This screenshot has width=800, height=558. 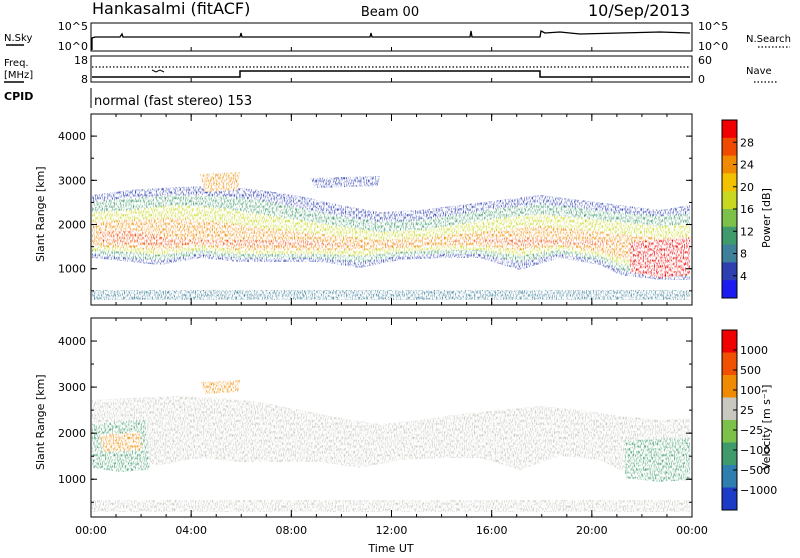 What do you see at coordinates (713, 46) in the screenshot?
I see `nsearch-tick-bottom: 10^0` at bounding box center [713, 46].